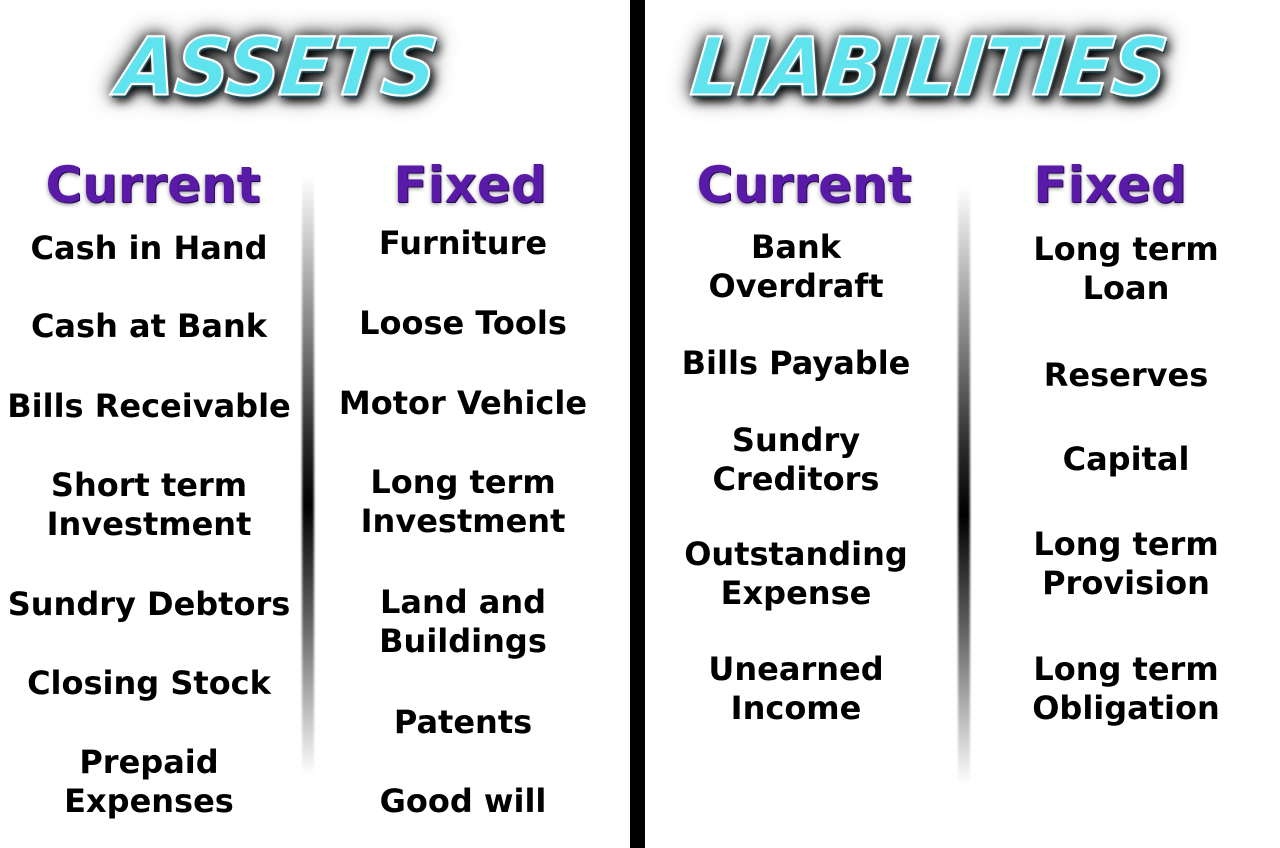  I want to click on list-item: Short term Investment, so click(149, 504).